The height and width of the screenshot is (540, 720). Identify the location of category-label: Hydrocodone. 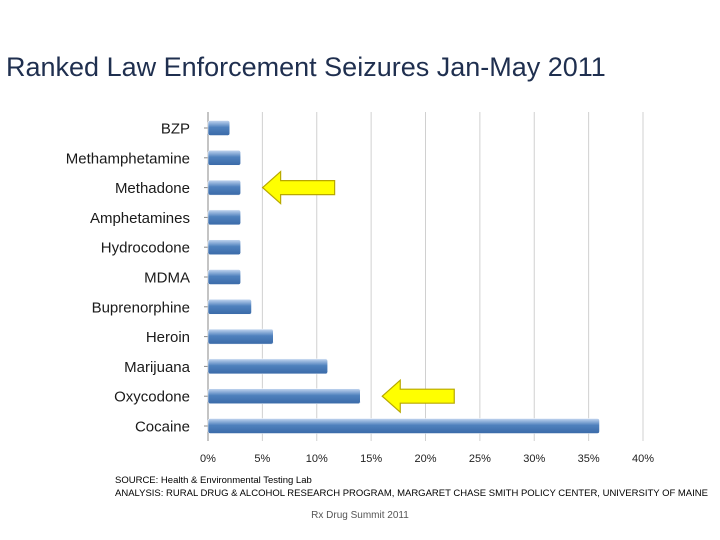
(145, 248).